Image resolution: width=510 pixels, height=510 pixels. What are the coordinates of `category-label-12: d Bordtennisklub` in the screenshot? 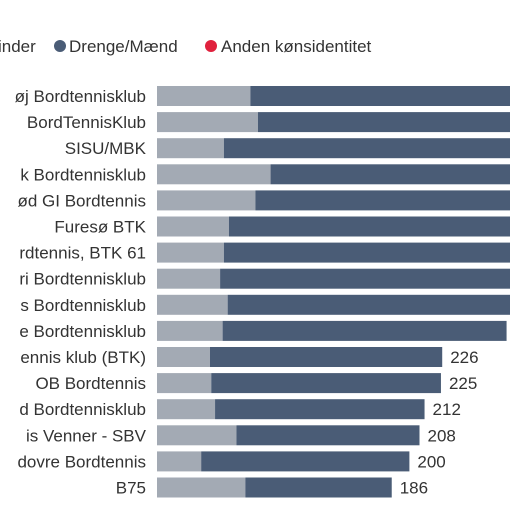 It's located at (82, 409).